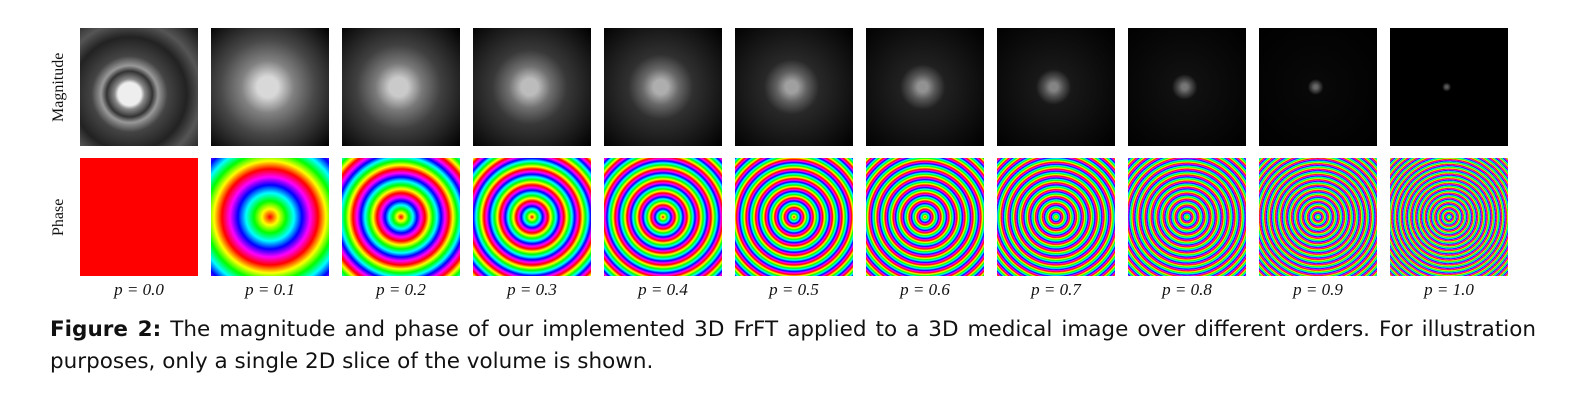 The image size is (1586, 412). I want to click on column-label: p = 0.9, so click(1318, 289).